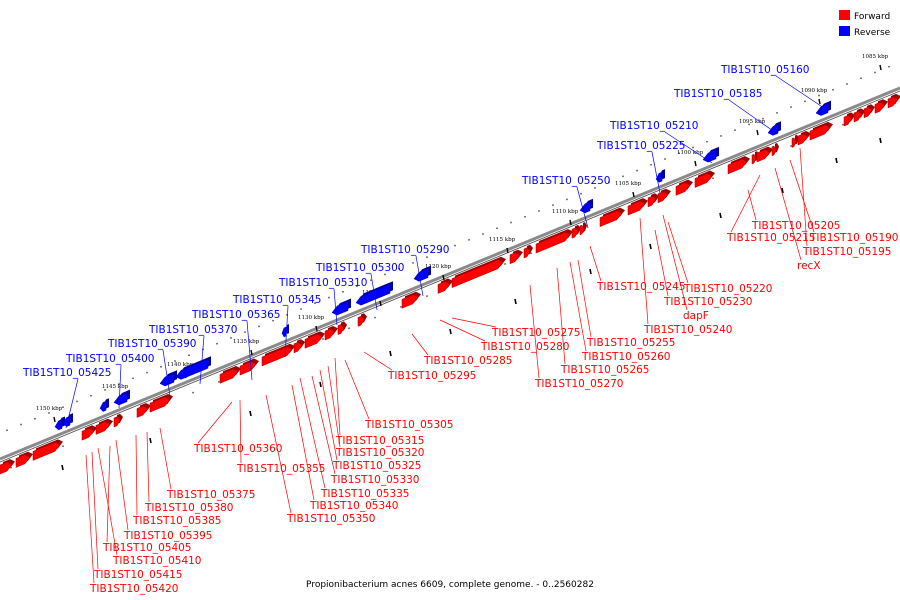  Describe the element at coordinates (641, 146) in the screenshot. I see `reverse-gene-label: TIB1ST10_05225` at that location.